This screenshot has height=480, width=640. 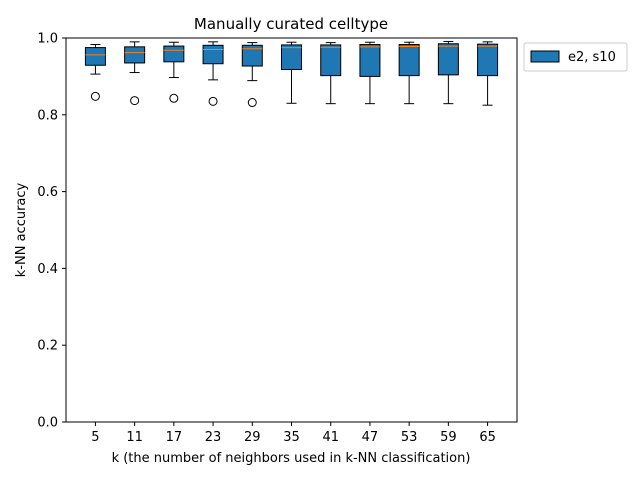 What do you see at coordinates (592, 57) in the screenshot?
I see `legend-label: e2, s10` at bounding box center [592, 57].